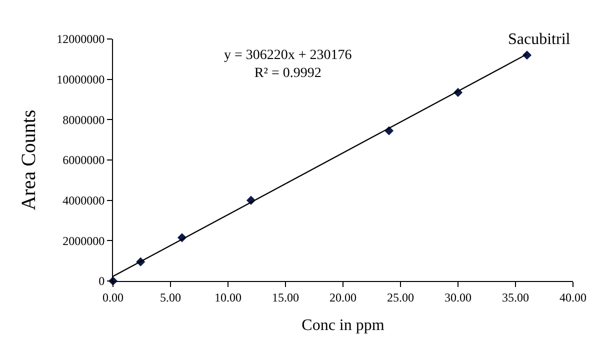  Describe the element at coordinates (83, 241) in the screenshot. I see `y-tick-label: 2000000` at that location.